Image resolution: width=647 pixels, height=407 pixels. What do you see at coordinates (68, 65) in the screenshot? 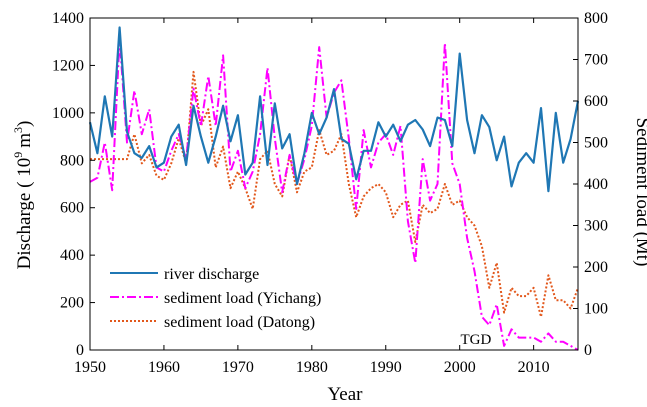
I see `y-left-tick-label: 1200` at bounding box center [68, 65].